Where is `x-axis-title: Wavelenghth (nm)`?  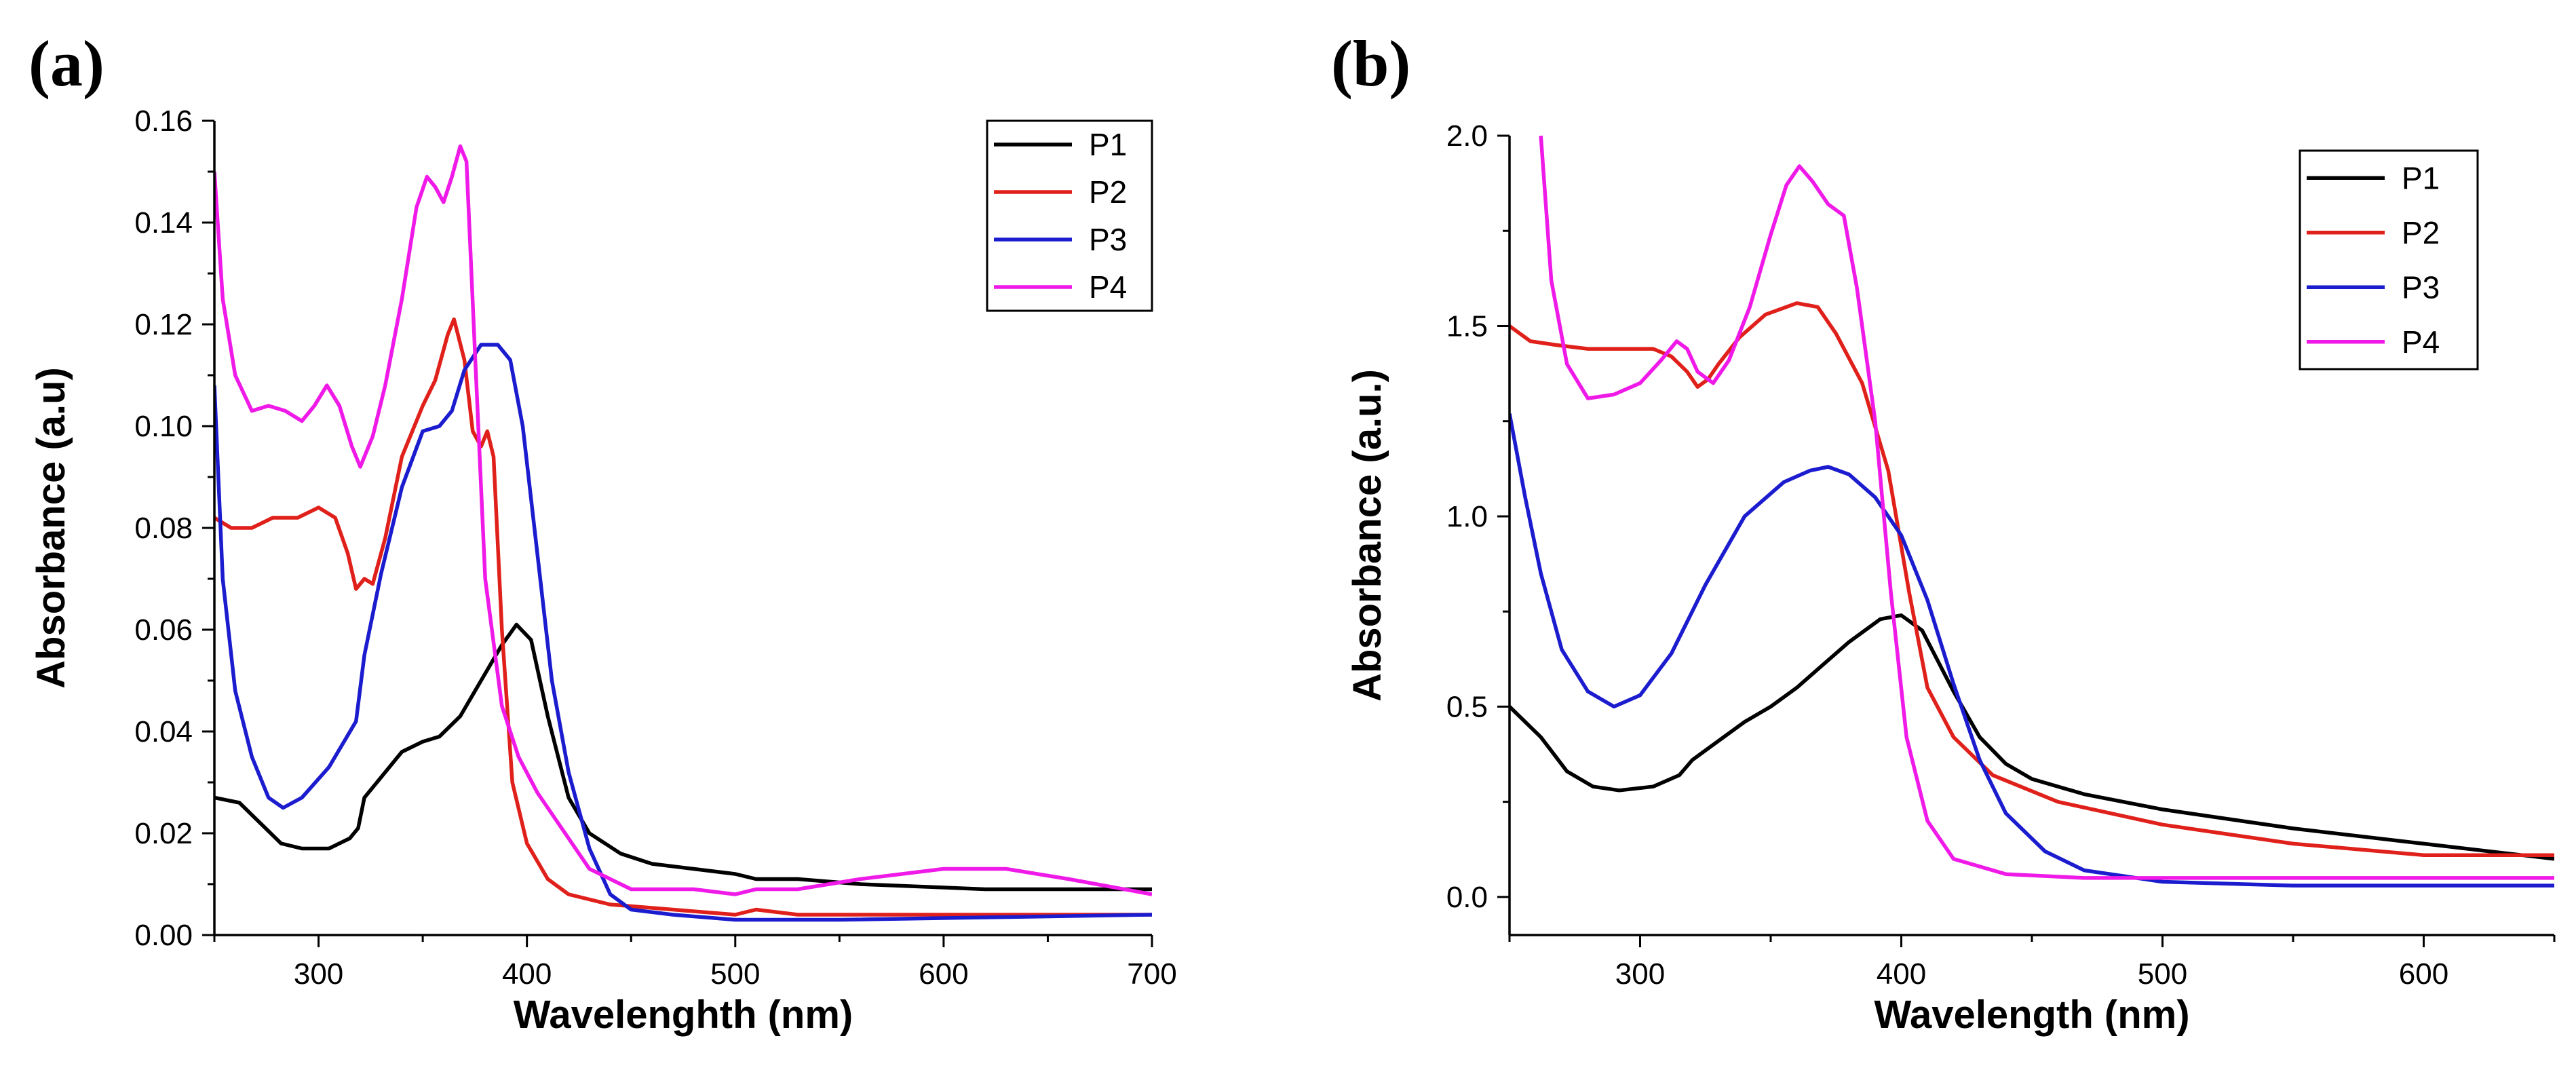
x-axis-title: Wavelenghth (nm) is located at coordinates (683, 1015).